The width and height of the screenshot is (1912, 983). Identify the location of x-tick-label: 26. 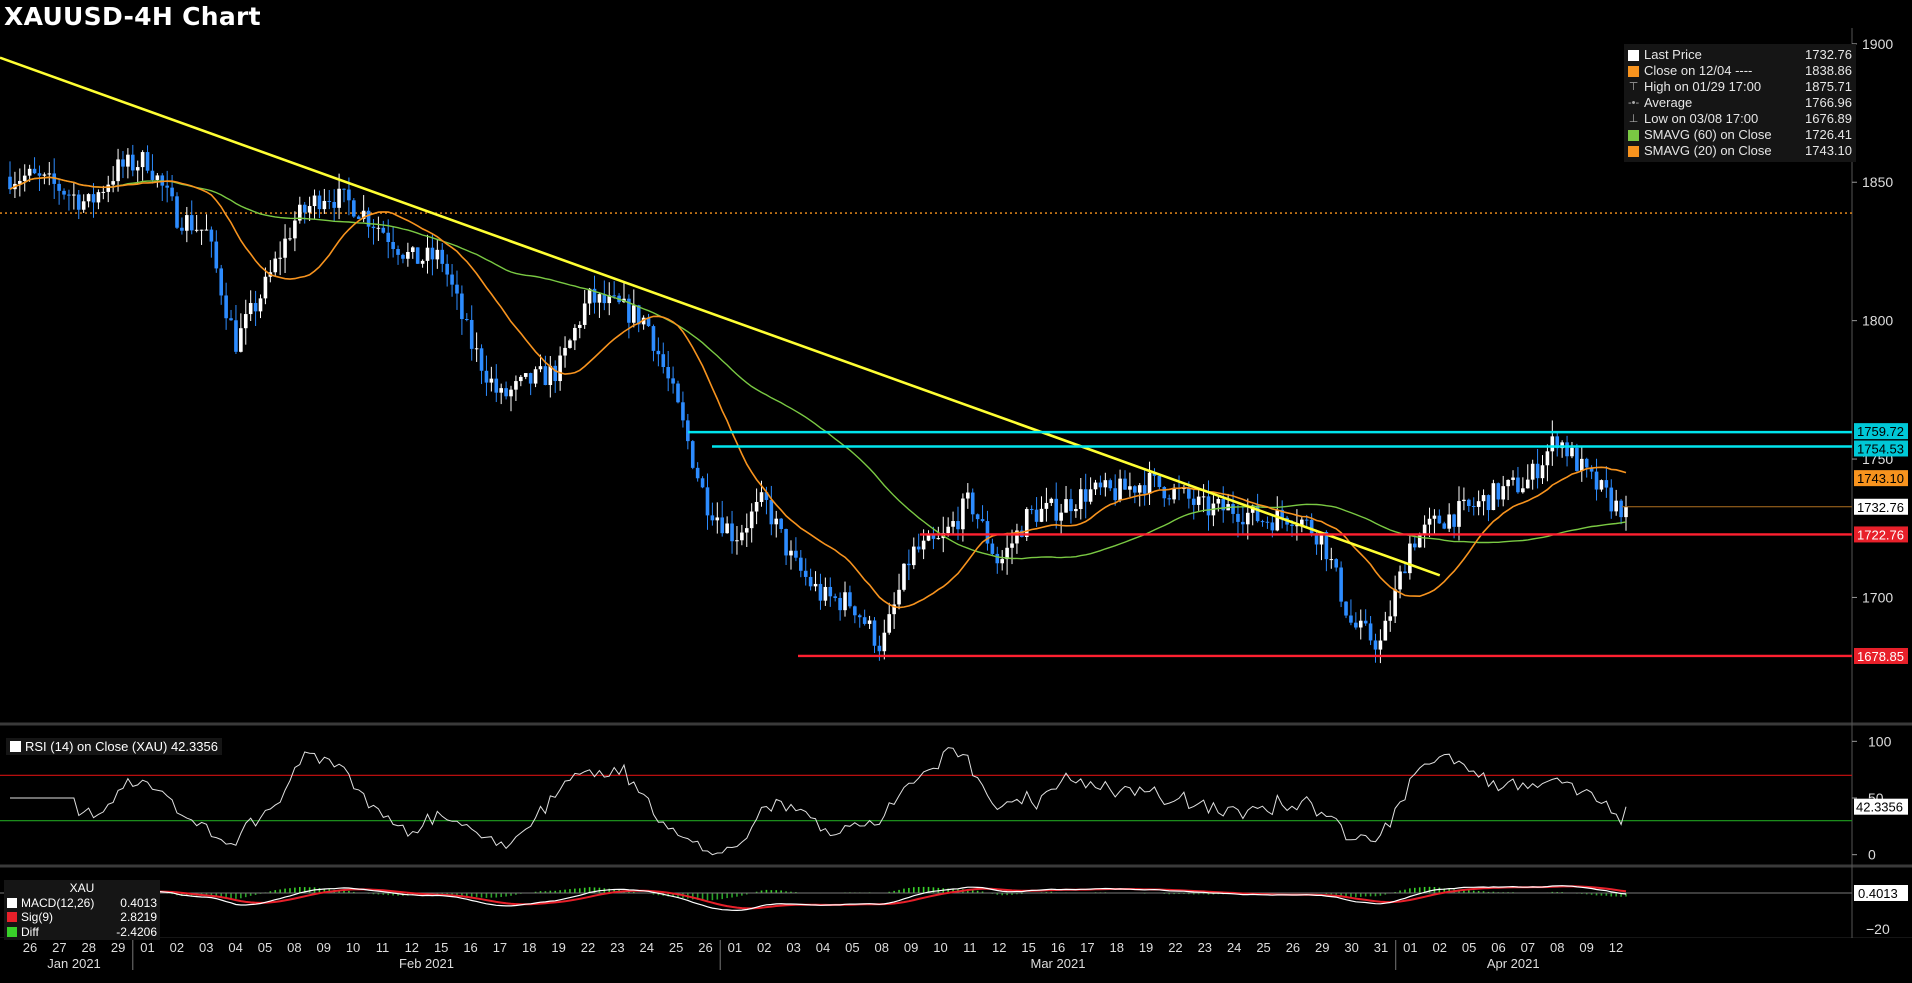
(1293, 947).